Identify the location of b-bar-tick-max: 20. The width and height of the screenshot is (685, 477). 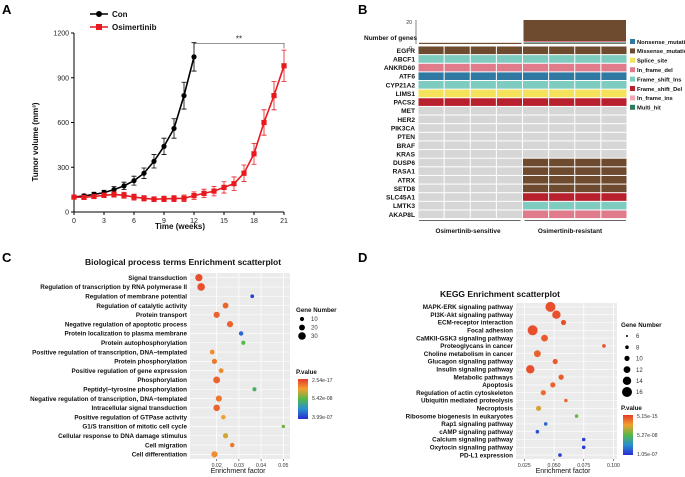
(409, 23).